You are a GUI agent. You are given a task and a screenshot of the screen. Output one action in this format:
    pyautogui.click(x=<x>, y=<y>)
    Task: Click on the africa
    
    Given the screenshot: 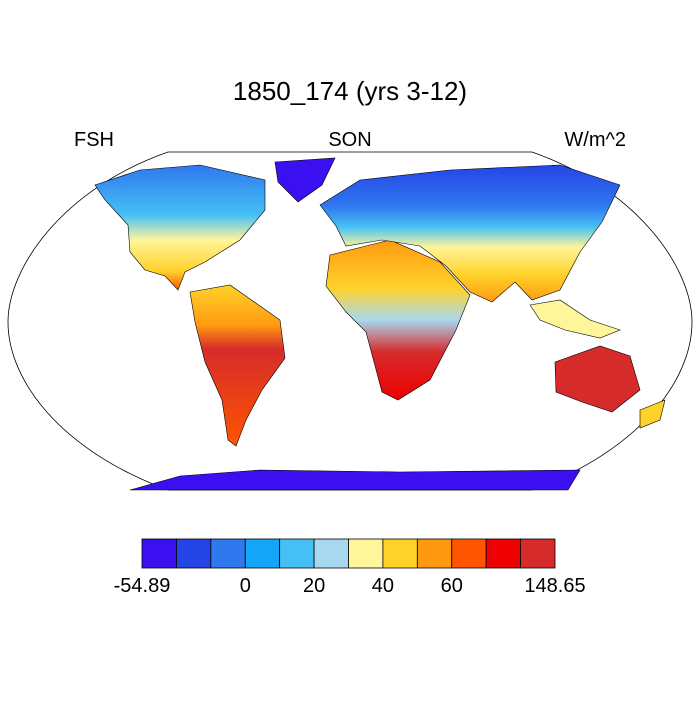 What is the action you would take?
    pyautogui.click(x=398, y=320)
    